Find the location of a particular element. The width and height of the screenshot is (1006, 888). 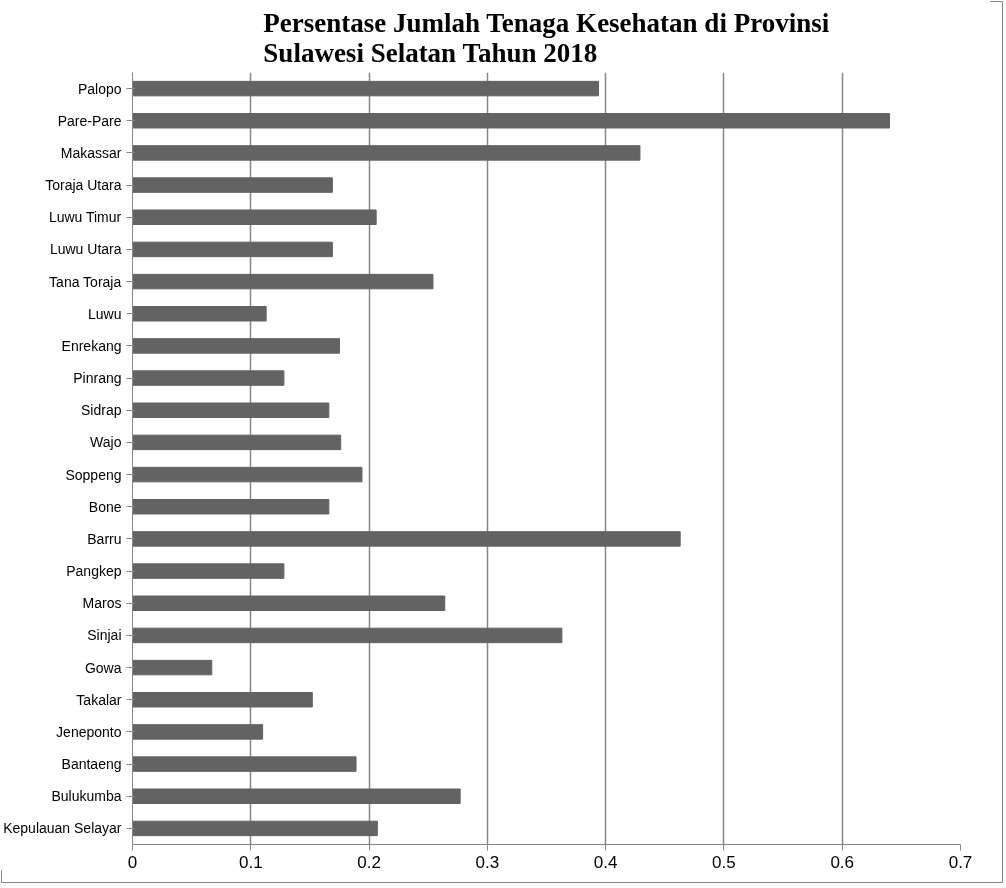

y-tick-label: Sinjai is located at coordinates (104, 635).